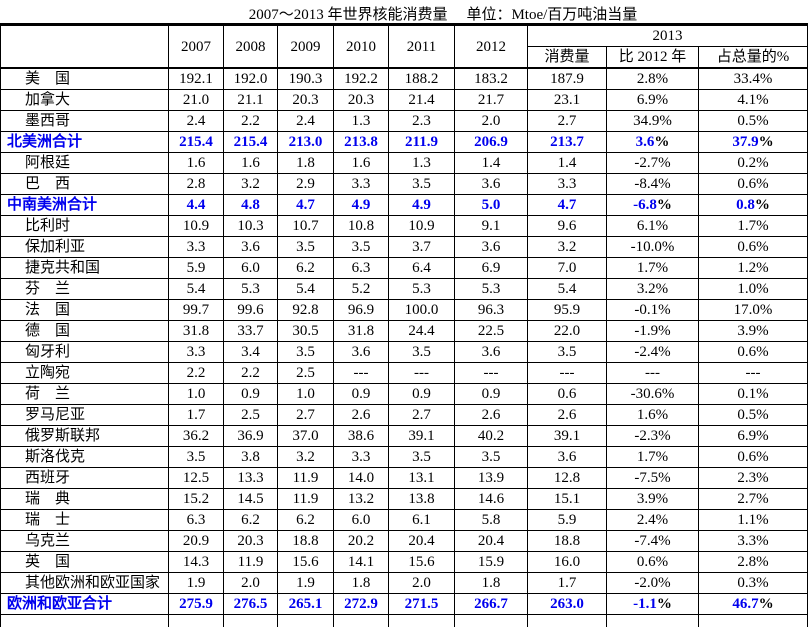 Image resolution: width=808 pixels, height=627 pixels. What do you see at coordinates (85, 520) in the screenshot?
I see `region-name-cell: 瑞 士` at bounding box center [85, 520].